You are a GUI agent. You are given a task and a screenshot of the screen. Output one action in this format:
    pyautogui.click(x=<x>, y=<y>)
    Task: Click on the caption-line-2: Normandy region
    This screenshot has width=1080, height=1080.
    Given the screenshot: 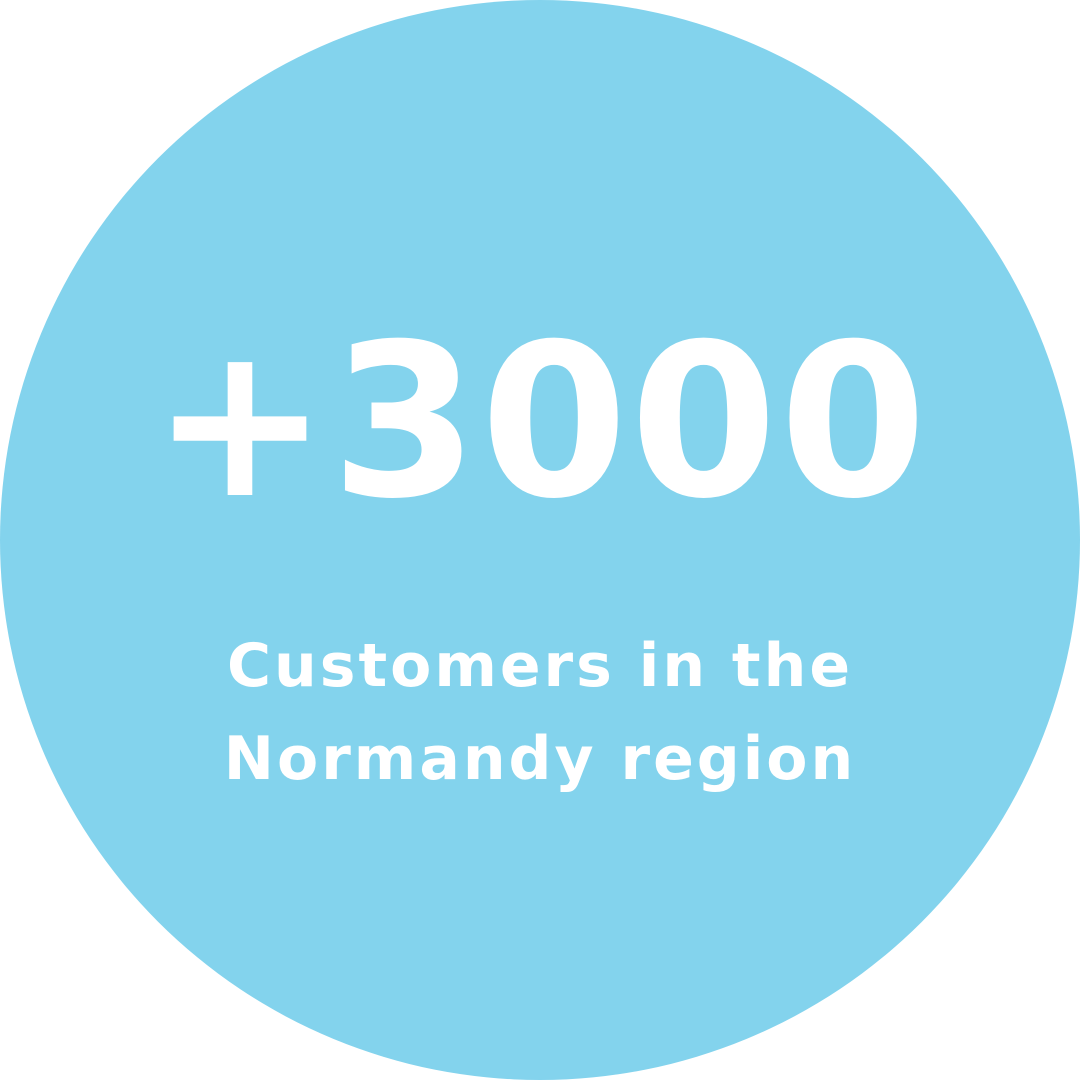 What is the action you would take?
    pyautogui.click(x=540, y=759)
    